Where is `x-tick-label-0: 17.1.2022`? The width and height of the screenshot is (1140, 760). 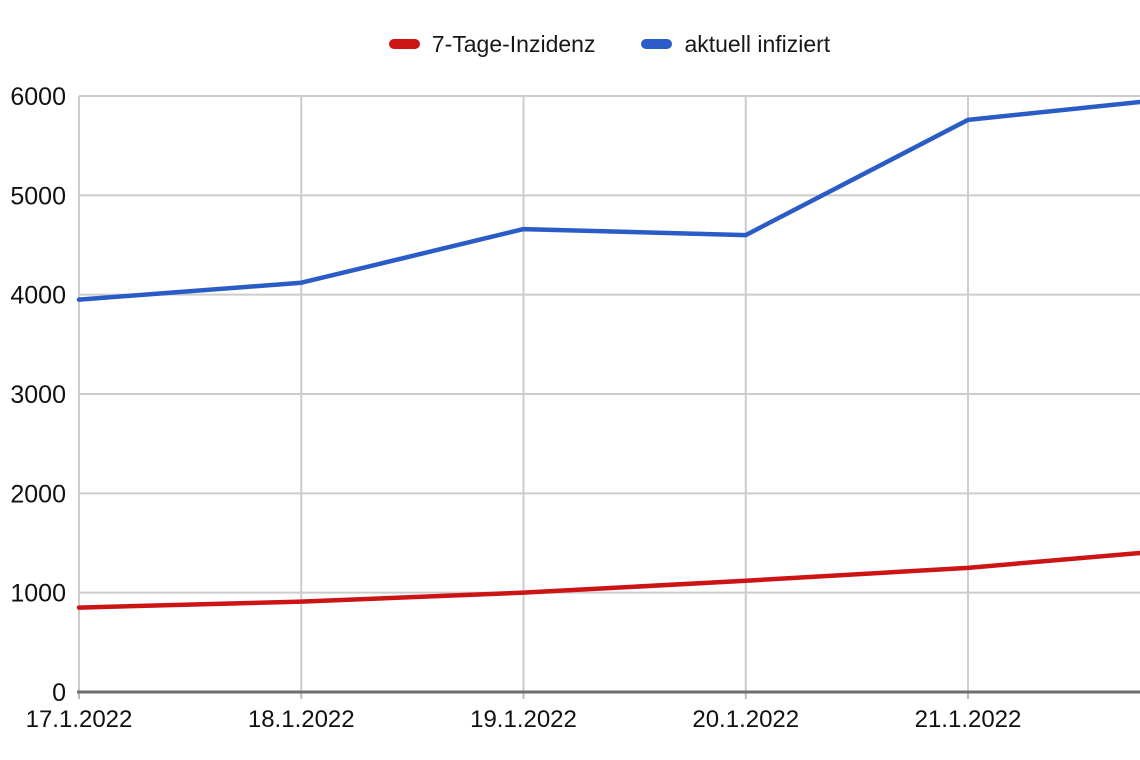 x-tick-label-0: 17.1.2022 is located at coordinates (79, 719).